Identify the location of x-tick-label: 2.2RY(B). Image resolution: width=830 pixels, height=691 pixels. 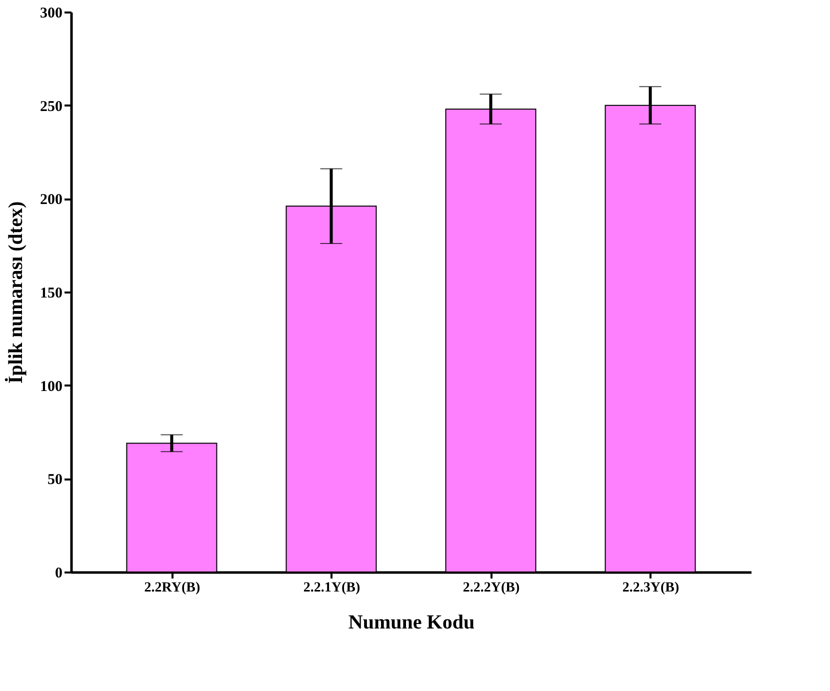
(172, 588).